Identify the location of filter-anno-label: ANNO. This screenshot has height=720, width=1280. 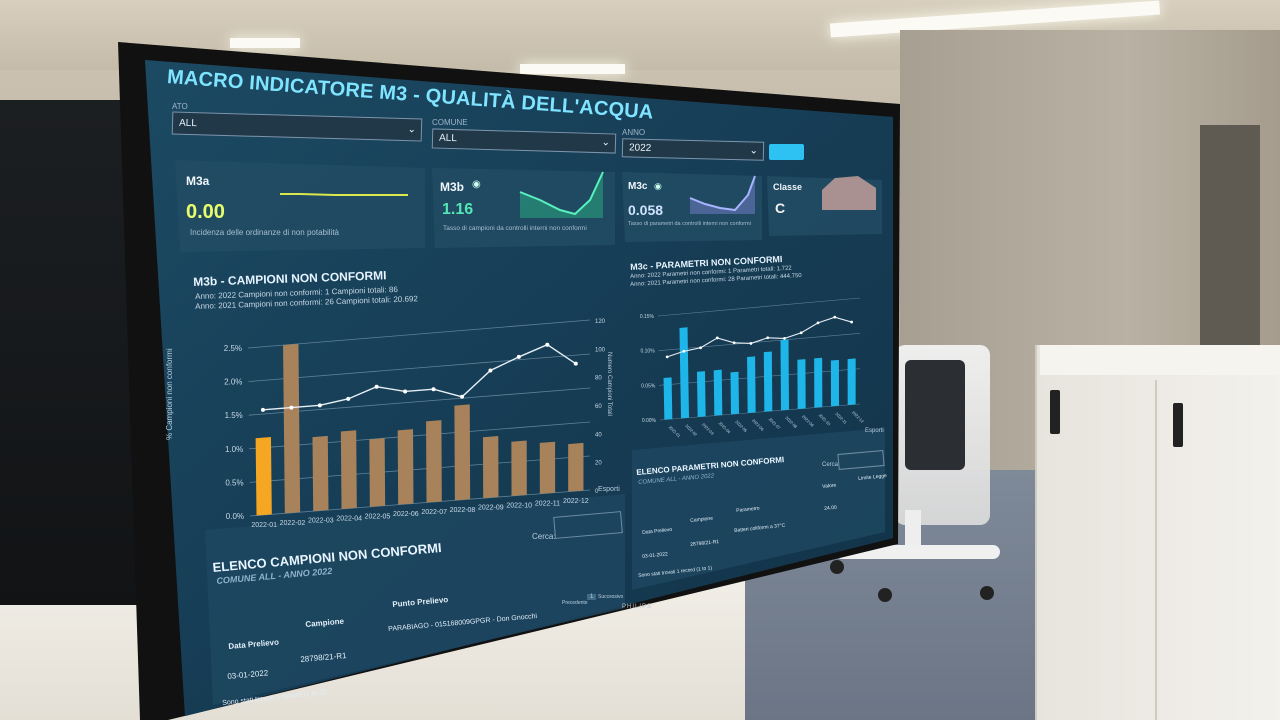
(634, 132).